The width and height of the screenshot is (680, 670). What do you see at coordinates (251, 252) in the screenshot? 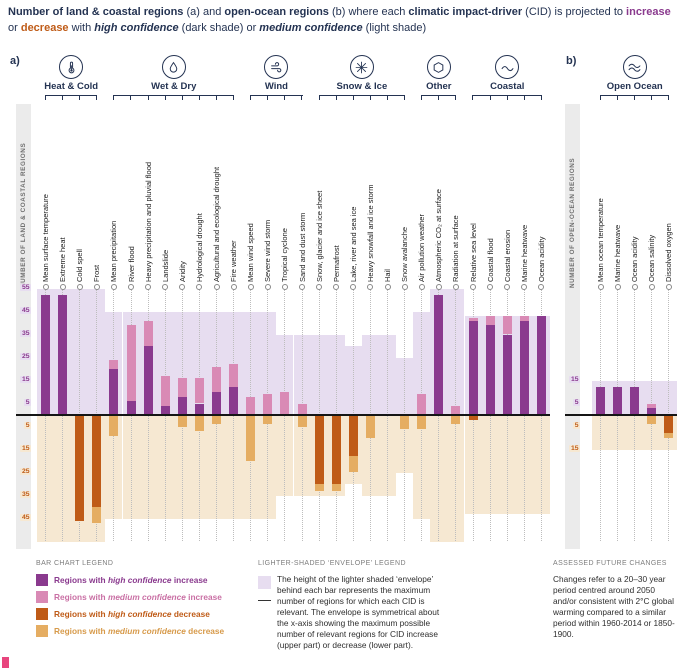
I see `cid-label: Mean wind speed` at bounding box center [251, 252].